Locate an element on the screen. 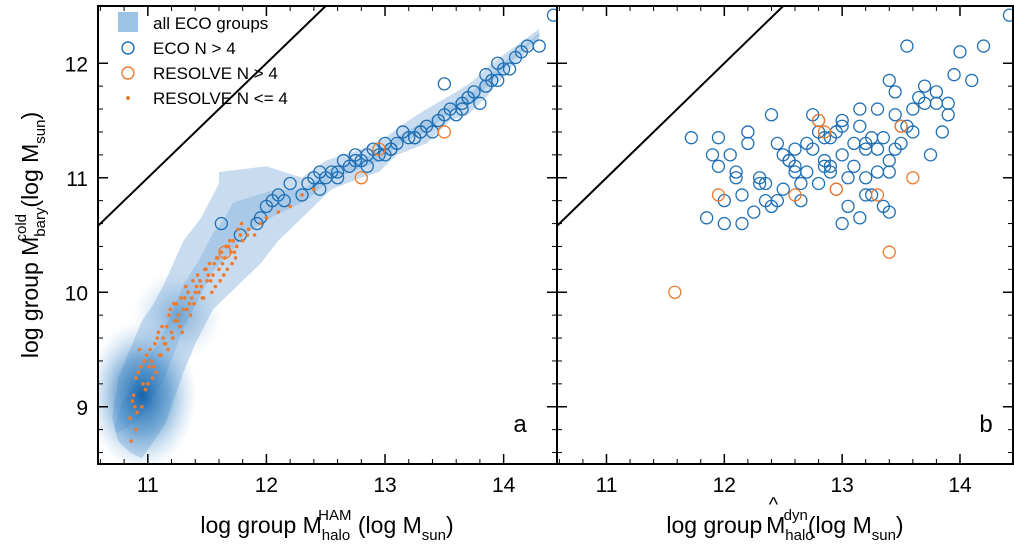 Image resolution: width=1014 pixels, height=545 pixels. x-tick-label: 13 is located at coordinates (384, 485).